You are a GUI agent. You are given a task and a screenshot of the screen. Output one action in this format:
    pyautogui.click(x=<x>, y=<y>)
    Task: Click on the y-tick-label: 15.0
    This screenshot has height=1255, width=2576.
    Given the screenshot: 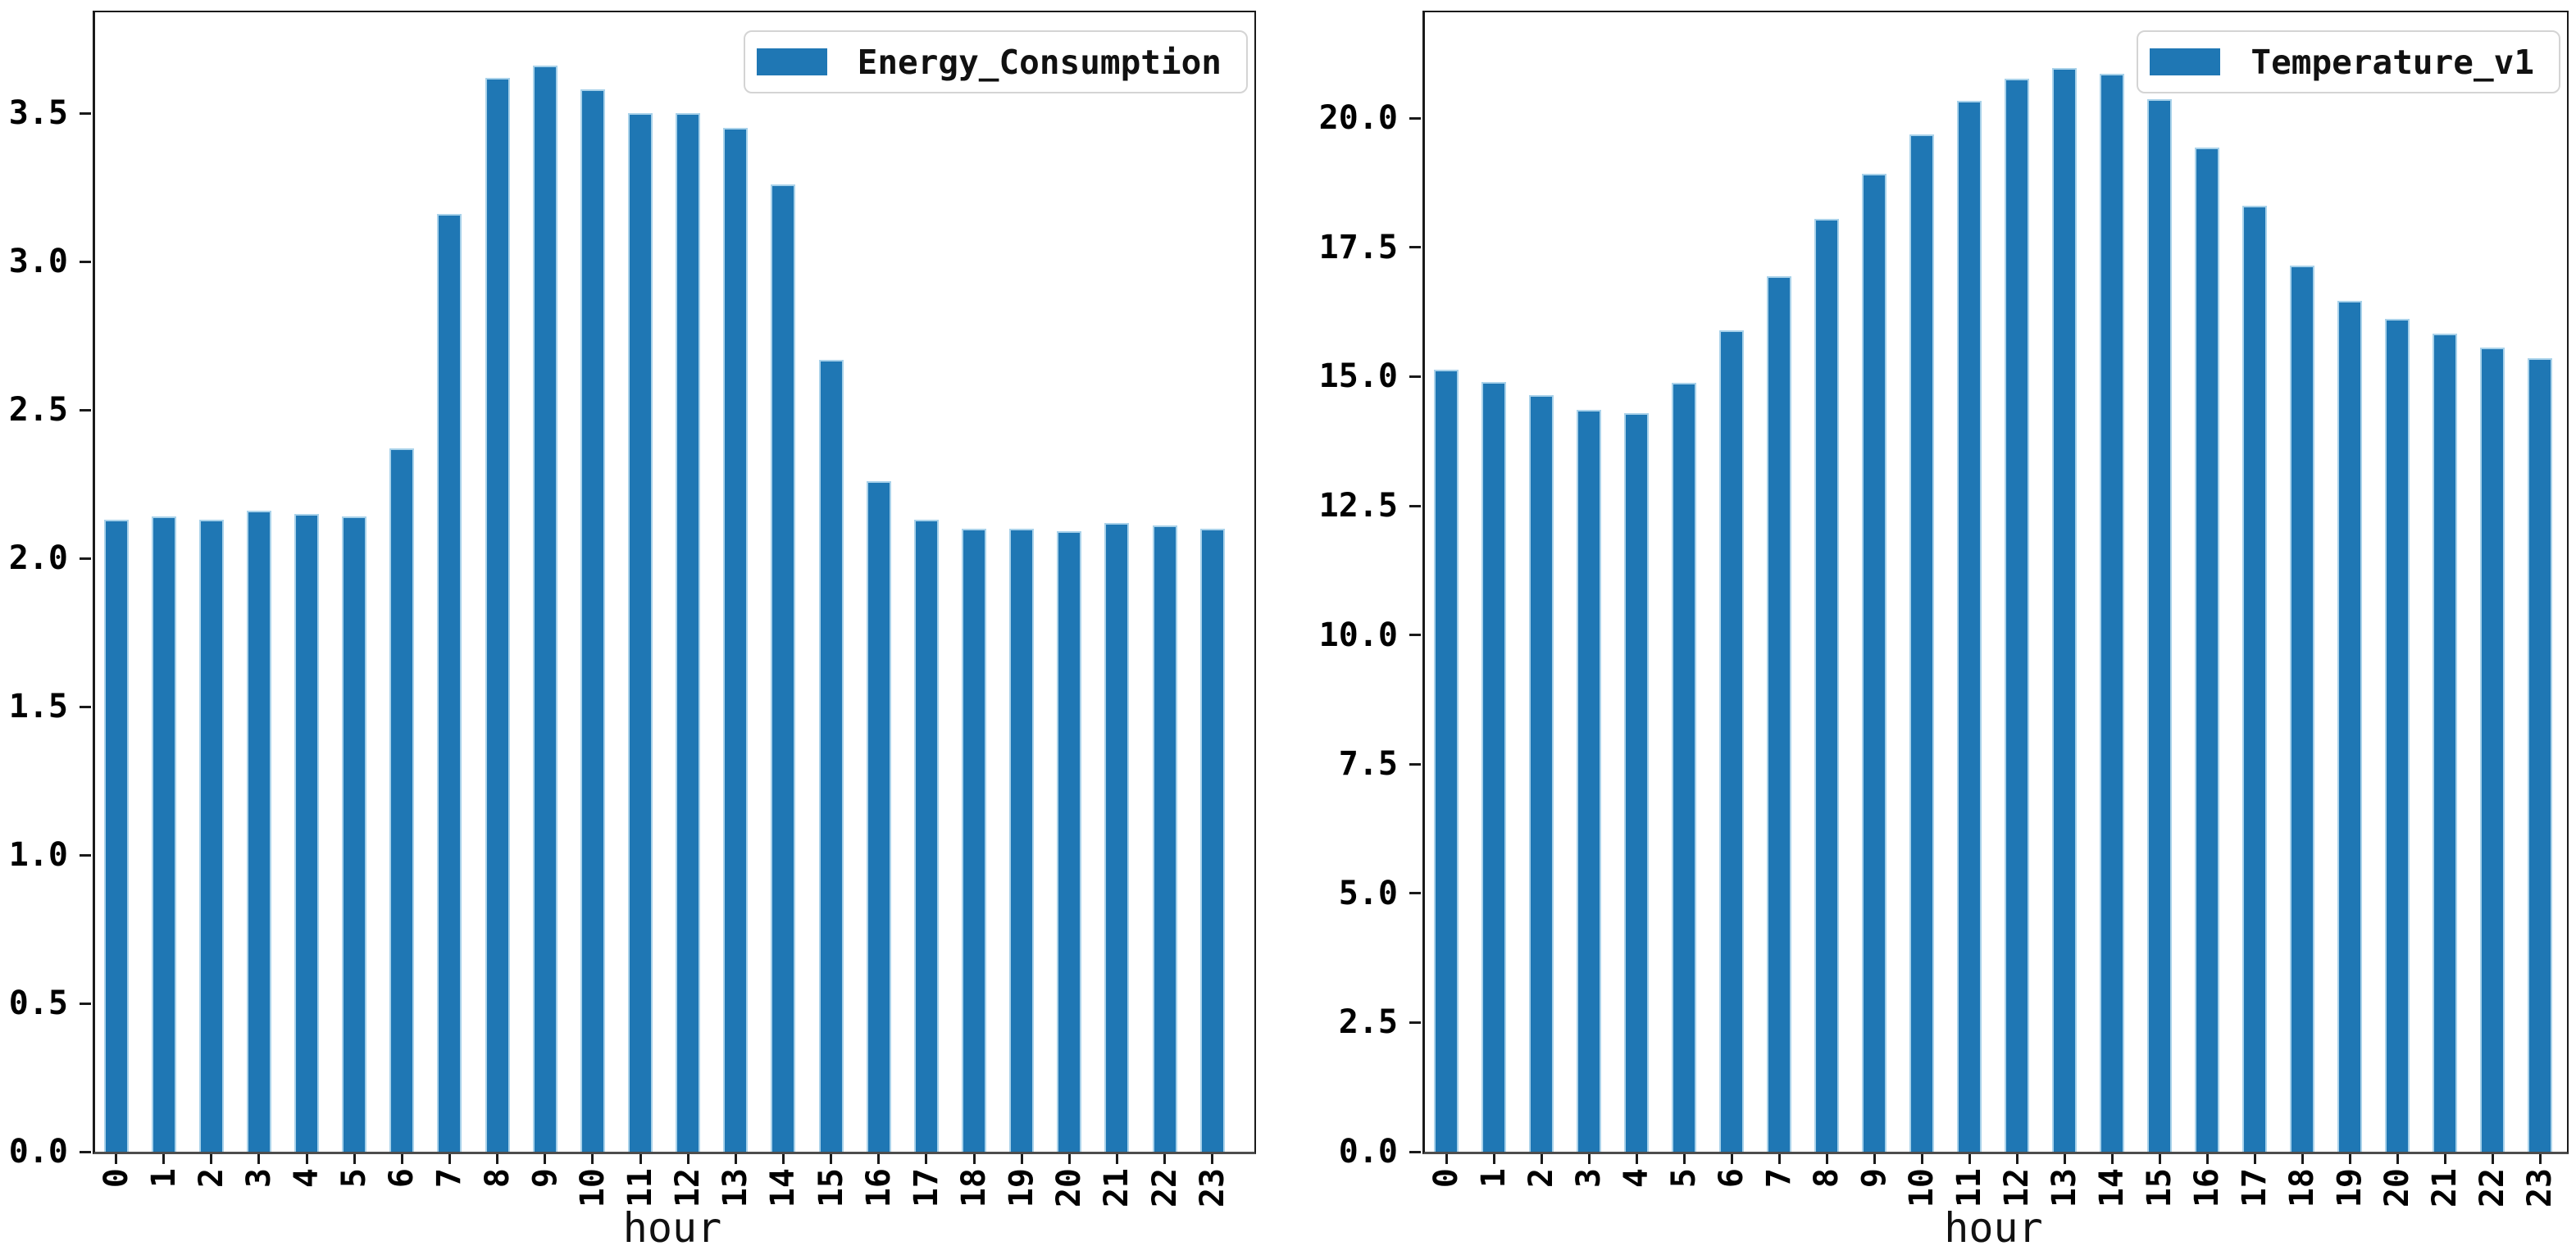 What is the action you would take?
    pyautogui.click(x=1358, y=376)
    